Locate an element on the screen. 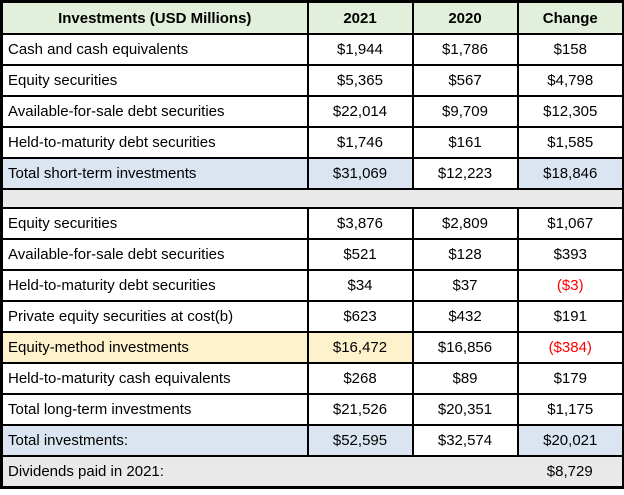 Image resolution: width=624 pixels, height=495 pixels. column-header-2020: 2020 is located at coordinates (465, 17).